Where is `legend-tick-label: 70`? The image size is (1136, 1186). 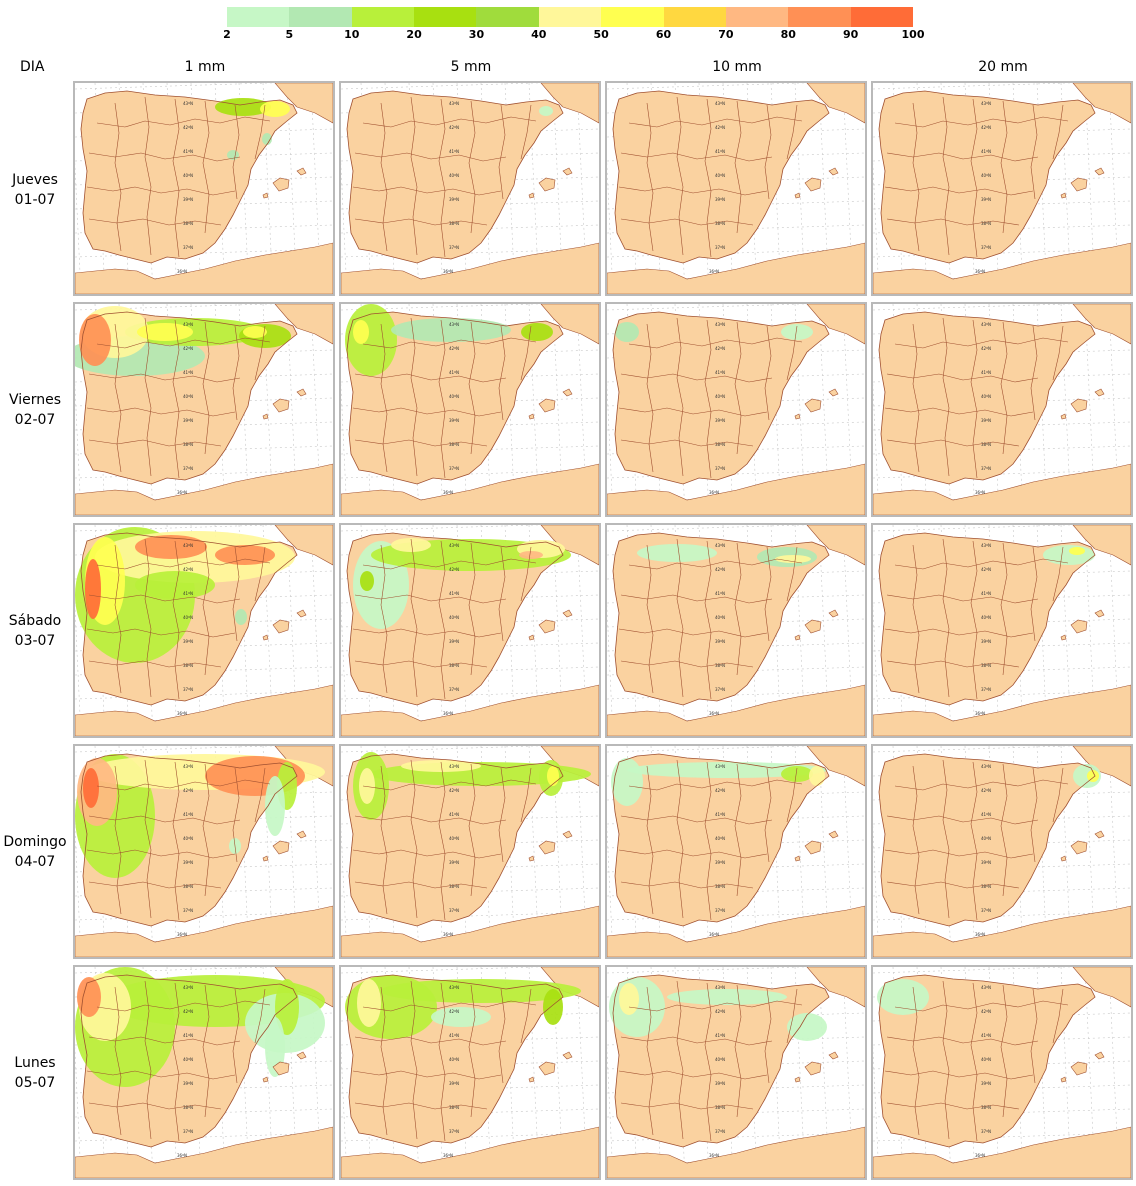
legend-tick-label: 70 is located at coordinates (726, 34).